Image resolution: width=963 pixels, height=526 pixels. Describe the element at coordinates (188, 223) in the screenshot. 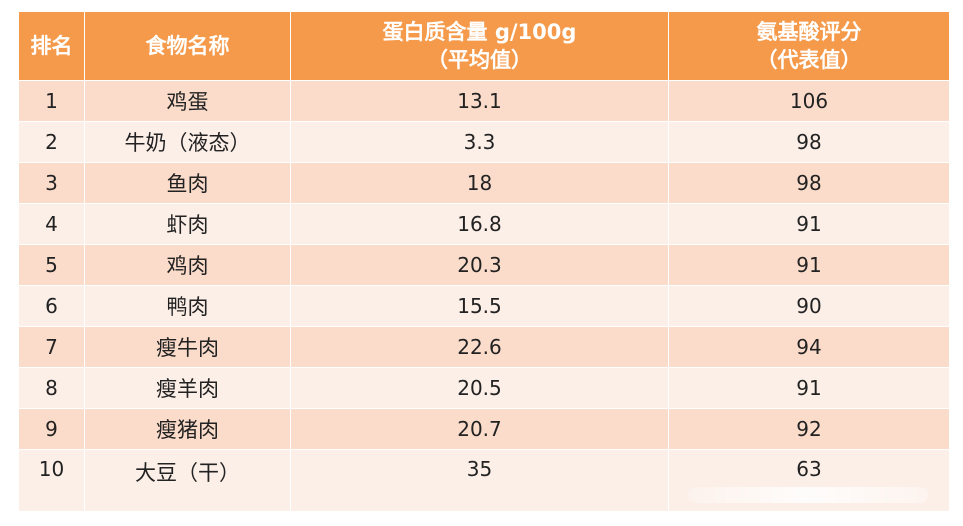

I see `cell-food-name: 虾肉` at that location.